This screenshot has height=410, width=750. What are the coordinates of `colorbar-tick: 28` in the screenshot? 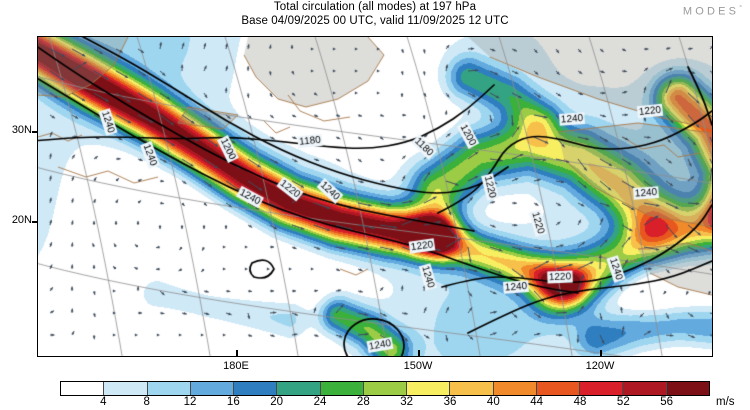 It's located at (363, 402).